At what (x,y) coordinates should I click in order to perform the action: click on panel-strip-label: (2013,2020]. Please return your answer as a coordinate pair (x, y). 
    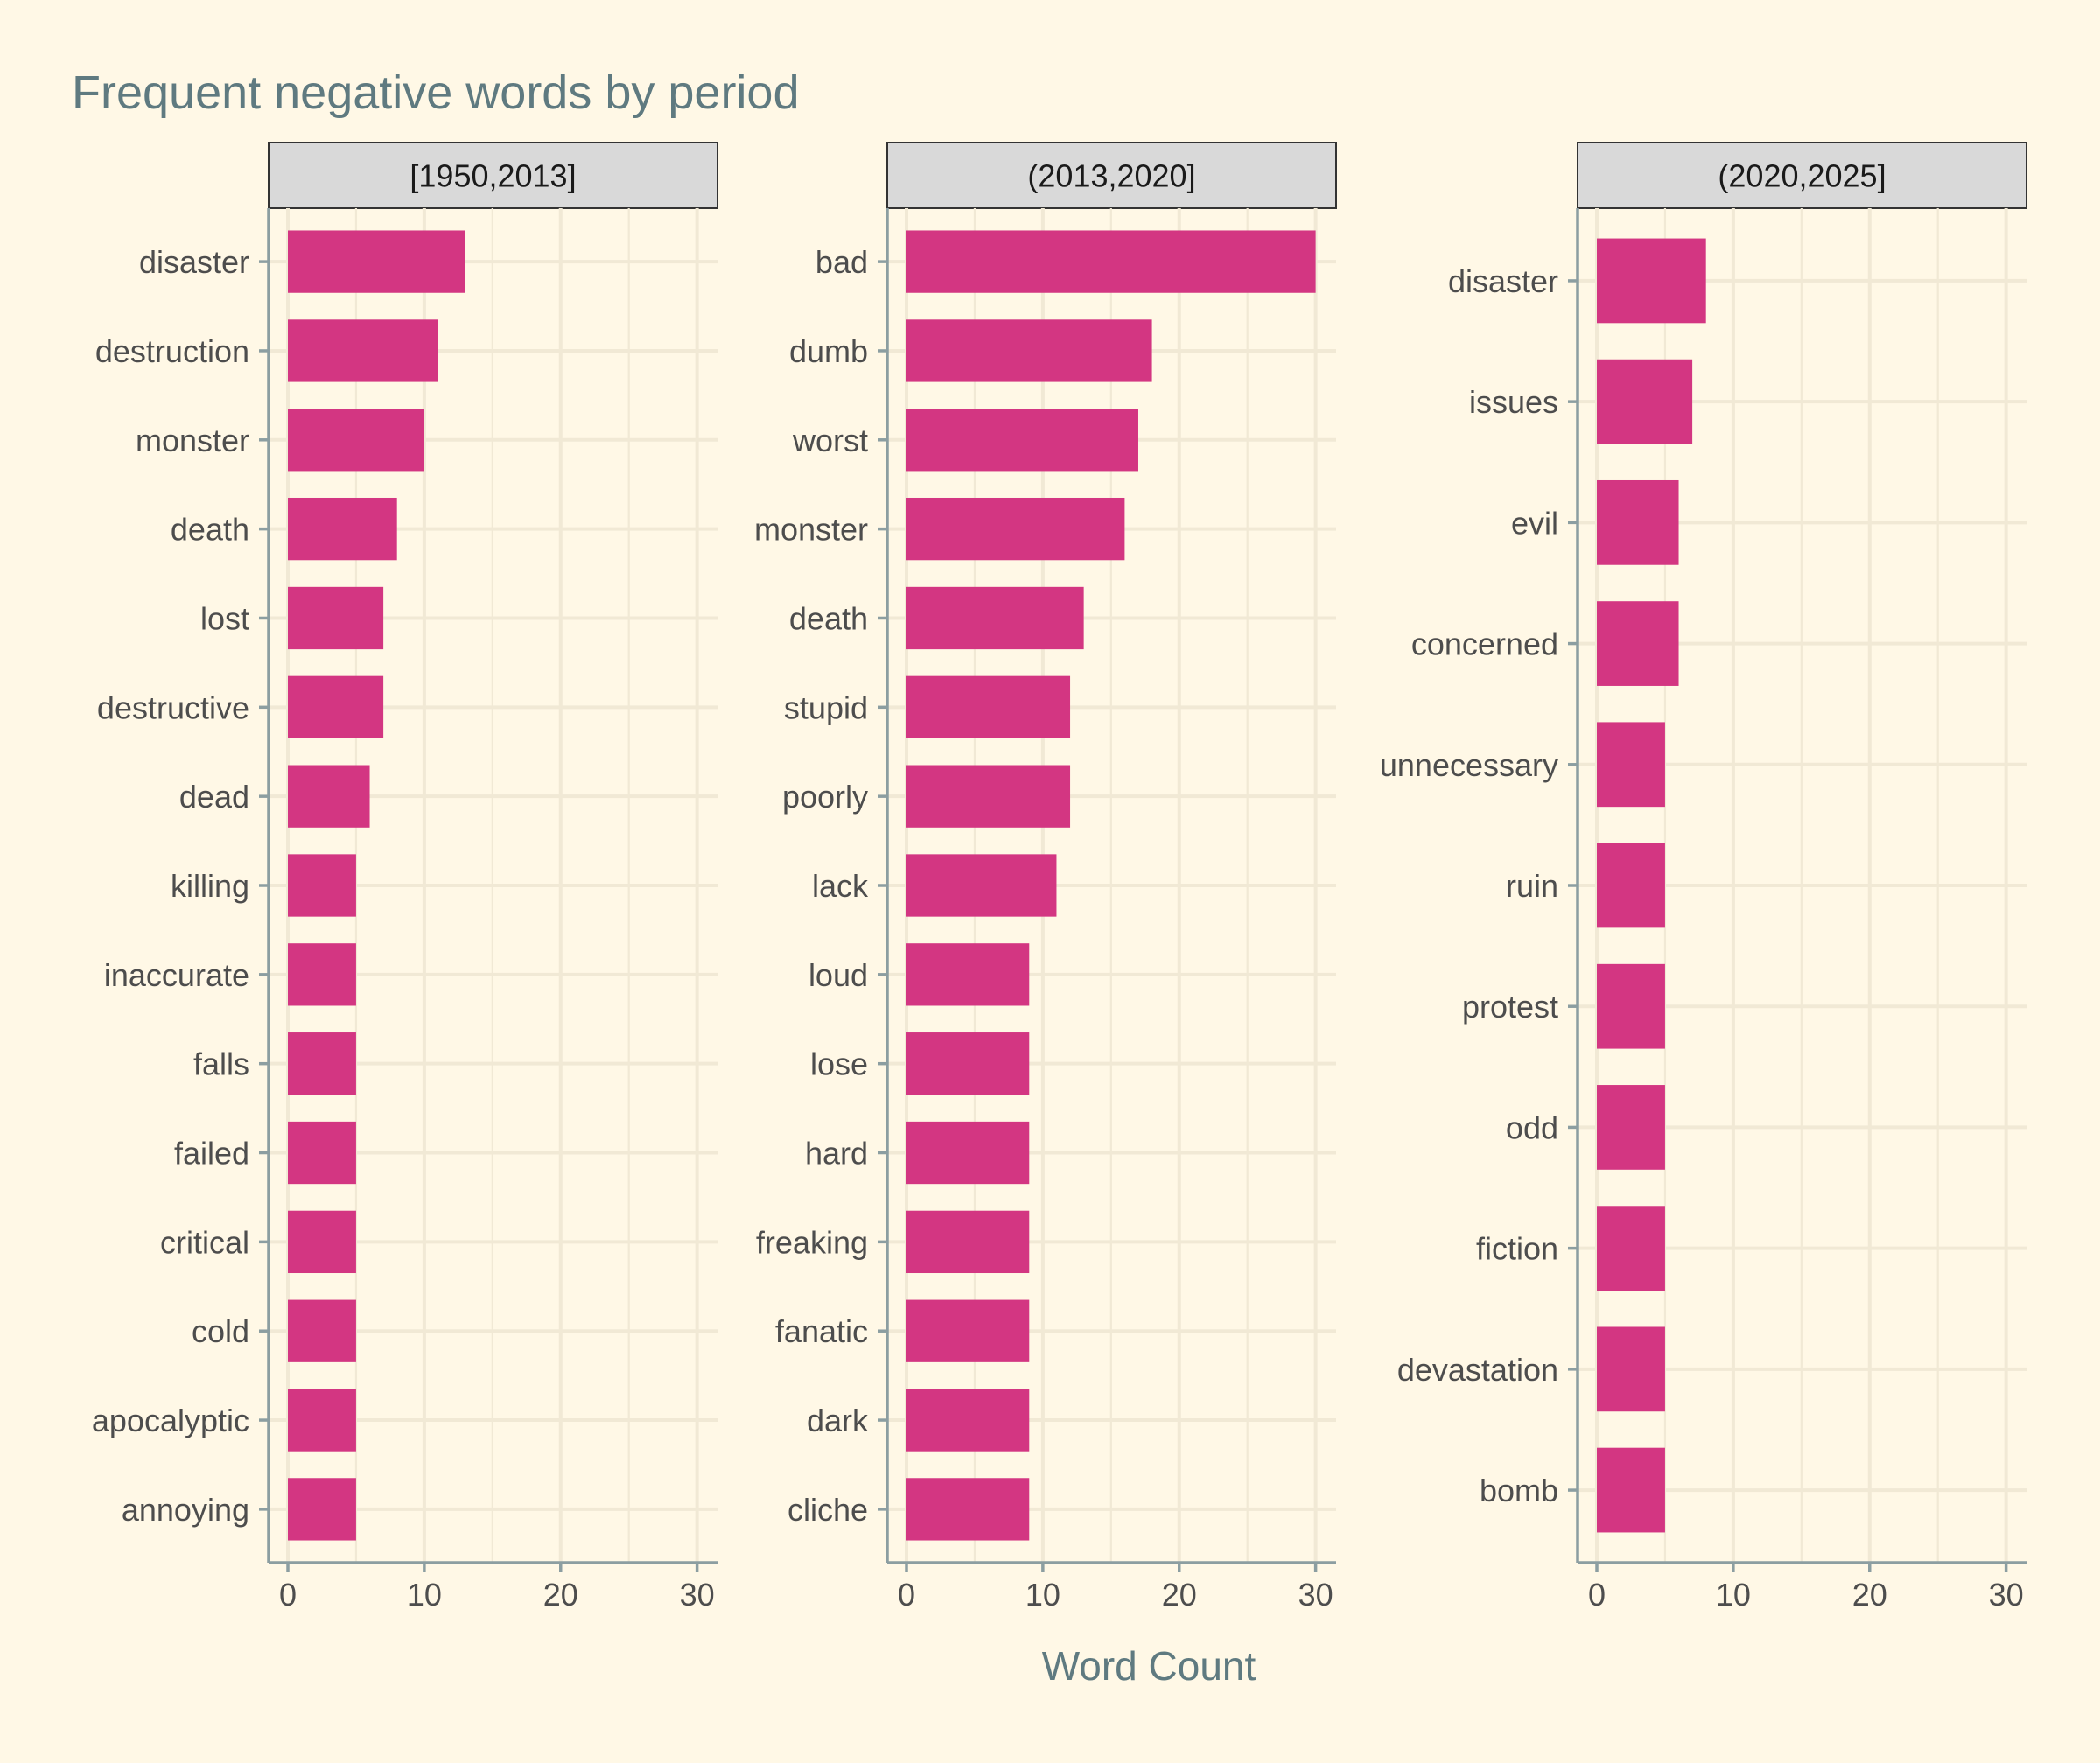
    Looking at the image, I should click on (1111, 176).